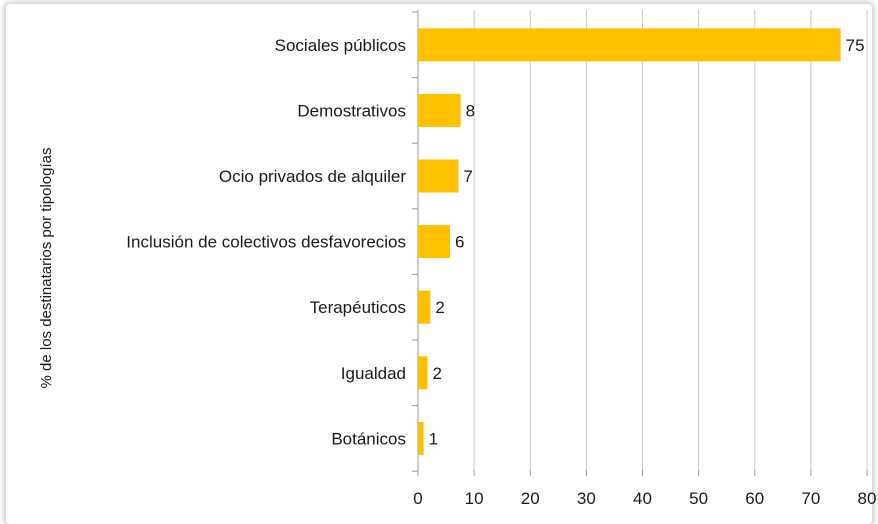  What do you see at coordinates (698, 498) in the screenshot?
I see `x-tick-label-50: 50` at bounding box center [698, 498].